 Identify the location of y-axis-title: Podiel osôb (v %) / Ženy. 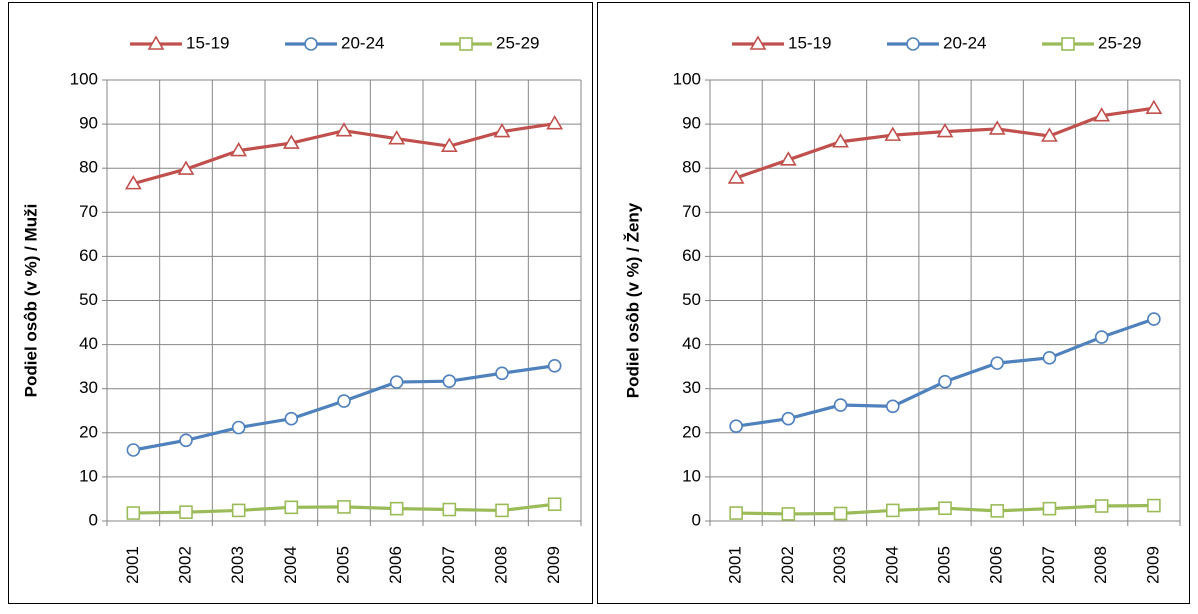
(632, 300).